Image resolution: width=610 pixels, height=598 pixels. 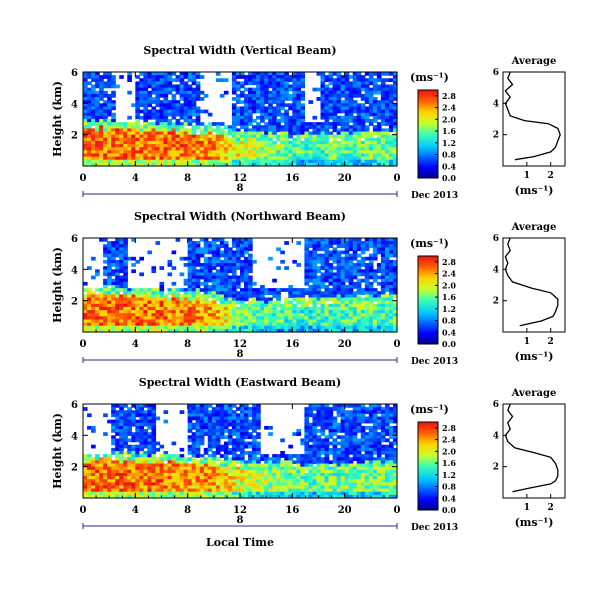 What do you see at coordinates (345, 178) in the screenshot?
I see `x-tick-label: 20` at bounding box center [345, 178].